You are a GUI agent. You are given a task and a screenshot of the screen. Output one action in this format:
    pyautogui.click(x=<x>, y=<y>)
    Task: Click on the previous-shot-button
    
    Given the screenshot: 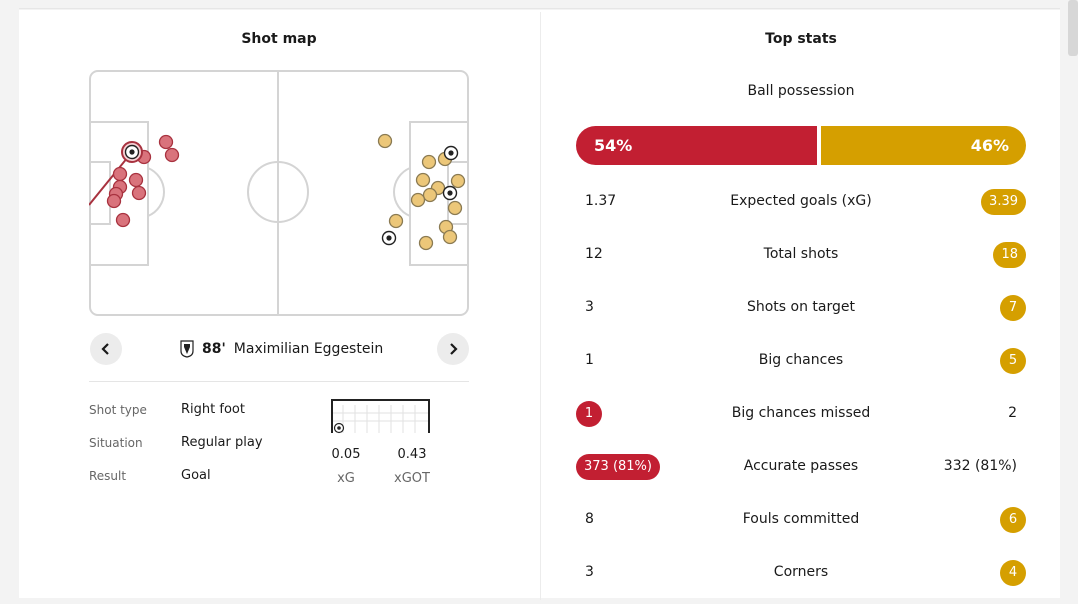 What is the action you would take?
    pyautogui.click(x=106, y=349)
    